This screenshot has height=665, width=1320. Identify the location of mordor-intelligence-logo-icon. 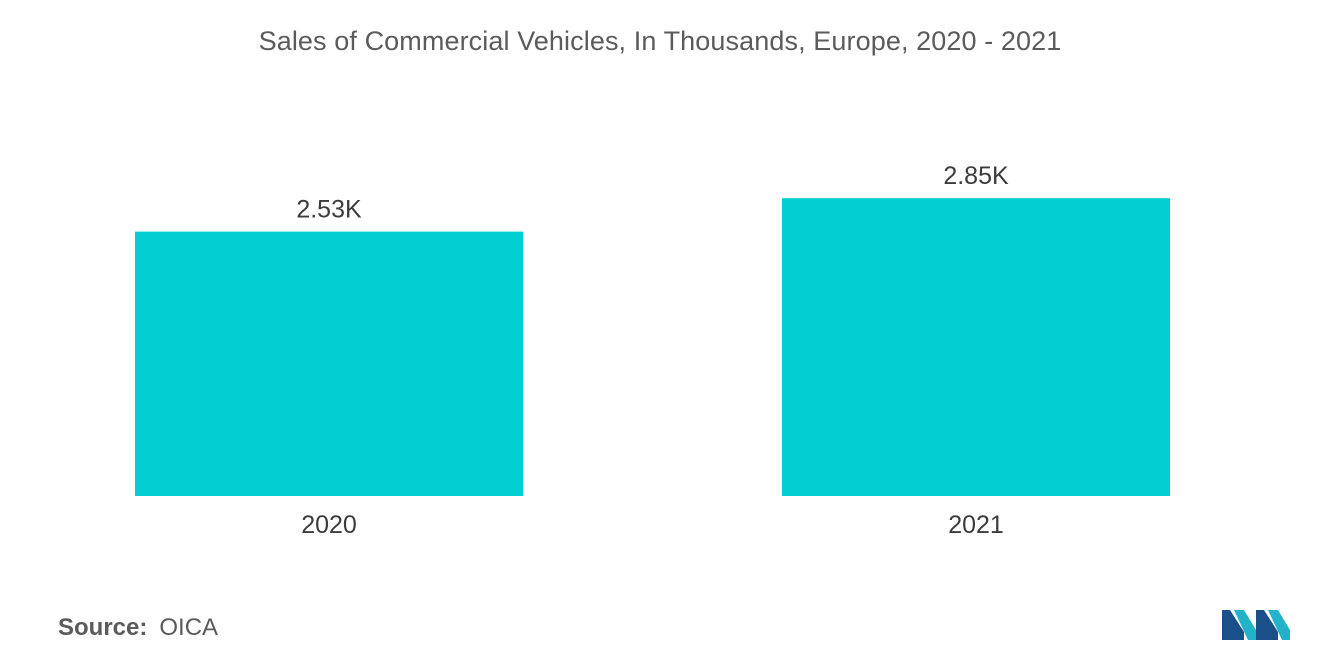
(1256, 625).